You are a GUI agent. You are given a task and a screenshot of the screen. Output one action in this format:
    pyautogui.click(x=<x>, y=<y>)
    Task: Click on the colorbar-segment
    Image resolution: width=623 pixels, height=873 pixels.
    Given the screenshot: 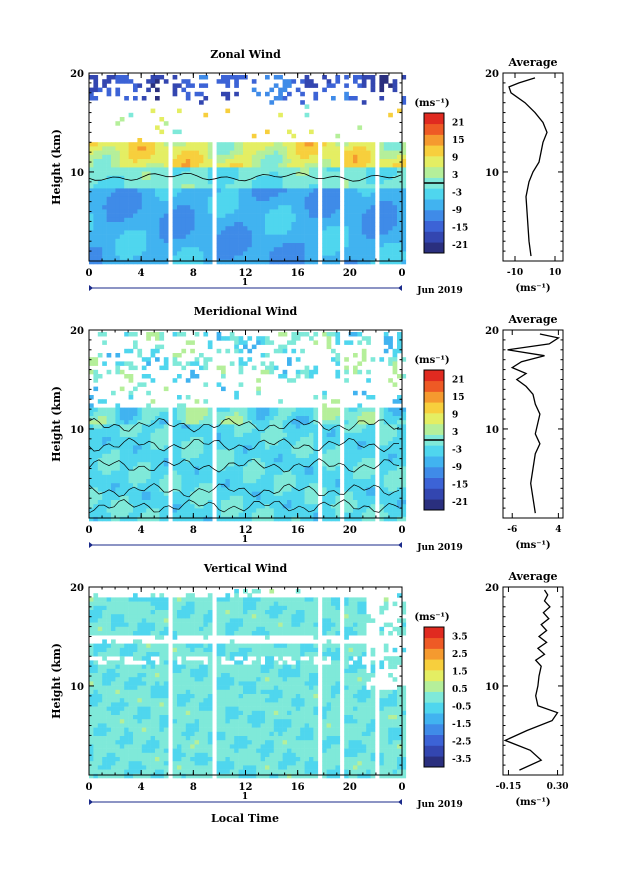 What is the action you would take?
    pyautogui.click(x=434, y=419)
    